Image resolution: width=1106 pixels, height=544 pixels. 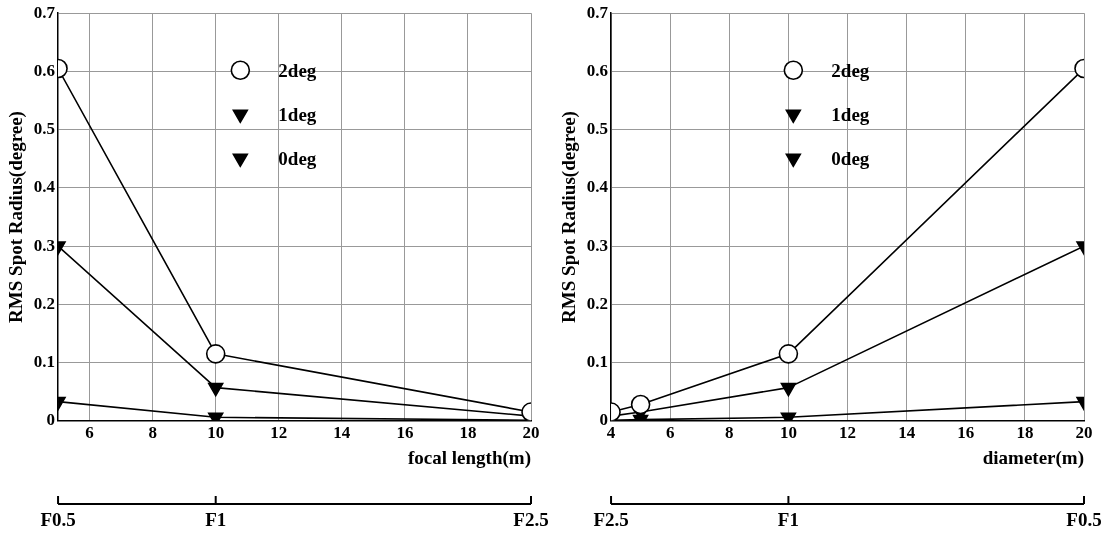 What do you see at coordinates (1033, 457) in the screenshot?
I see `x-axis-title: diameter(m)` at bounding box center [1033, 457].